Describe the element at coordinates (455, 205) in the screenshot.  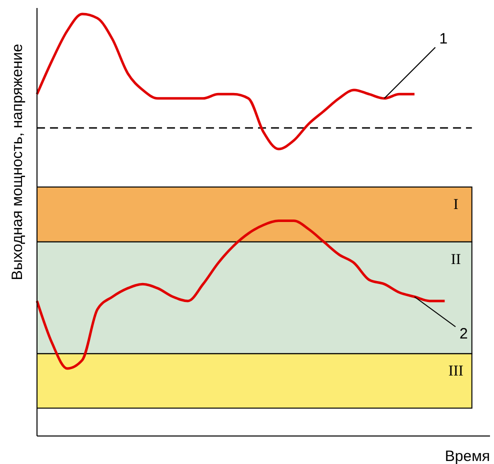
I see `band-label: I` at that location.